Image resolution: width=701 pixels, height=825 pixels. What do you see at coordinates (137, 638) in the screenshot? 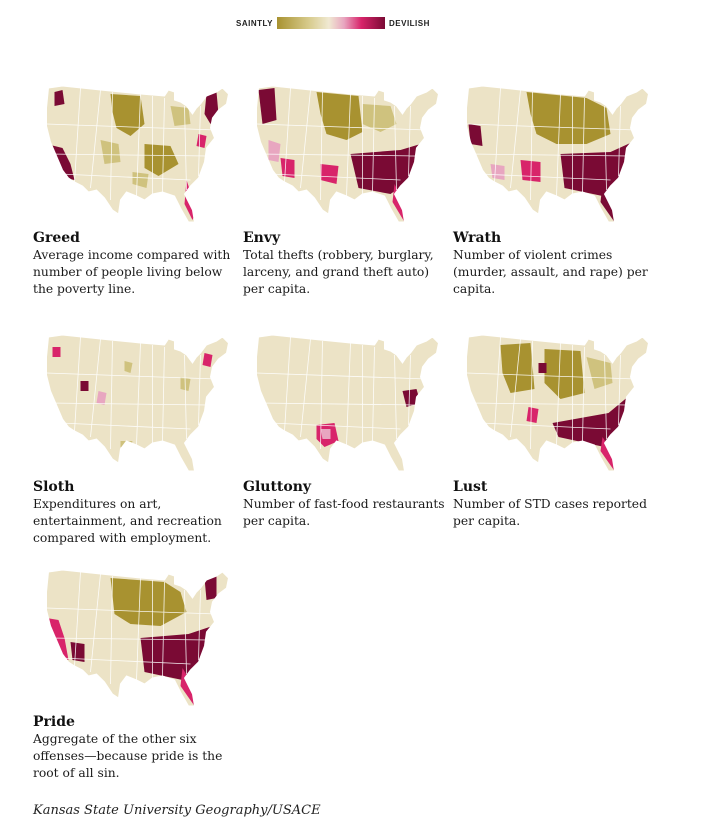
I see `map-pride` at bounding box center [137, 638].